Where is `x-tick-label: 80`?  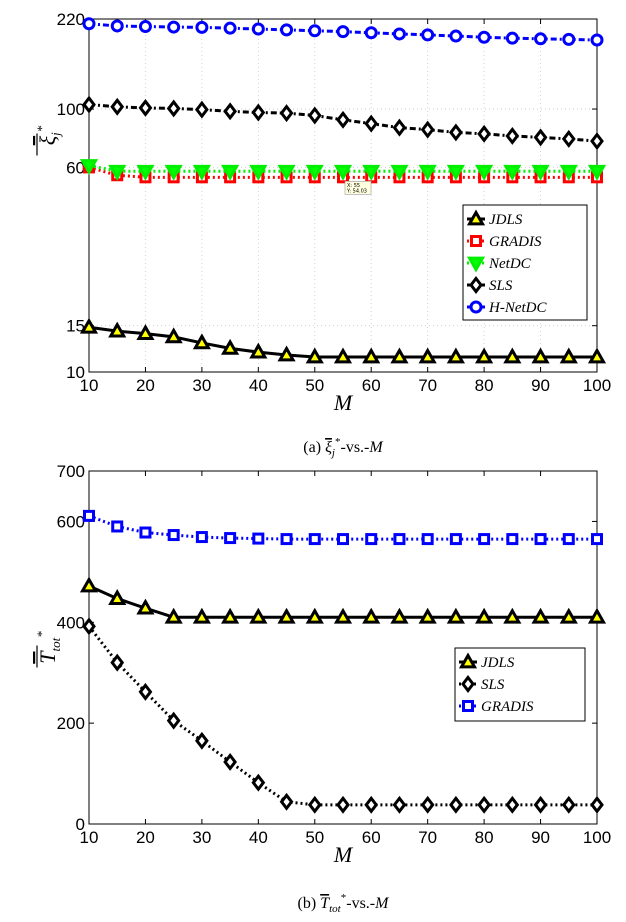 x-tick-label: 80 is located at coordinates (484, 385).